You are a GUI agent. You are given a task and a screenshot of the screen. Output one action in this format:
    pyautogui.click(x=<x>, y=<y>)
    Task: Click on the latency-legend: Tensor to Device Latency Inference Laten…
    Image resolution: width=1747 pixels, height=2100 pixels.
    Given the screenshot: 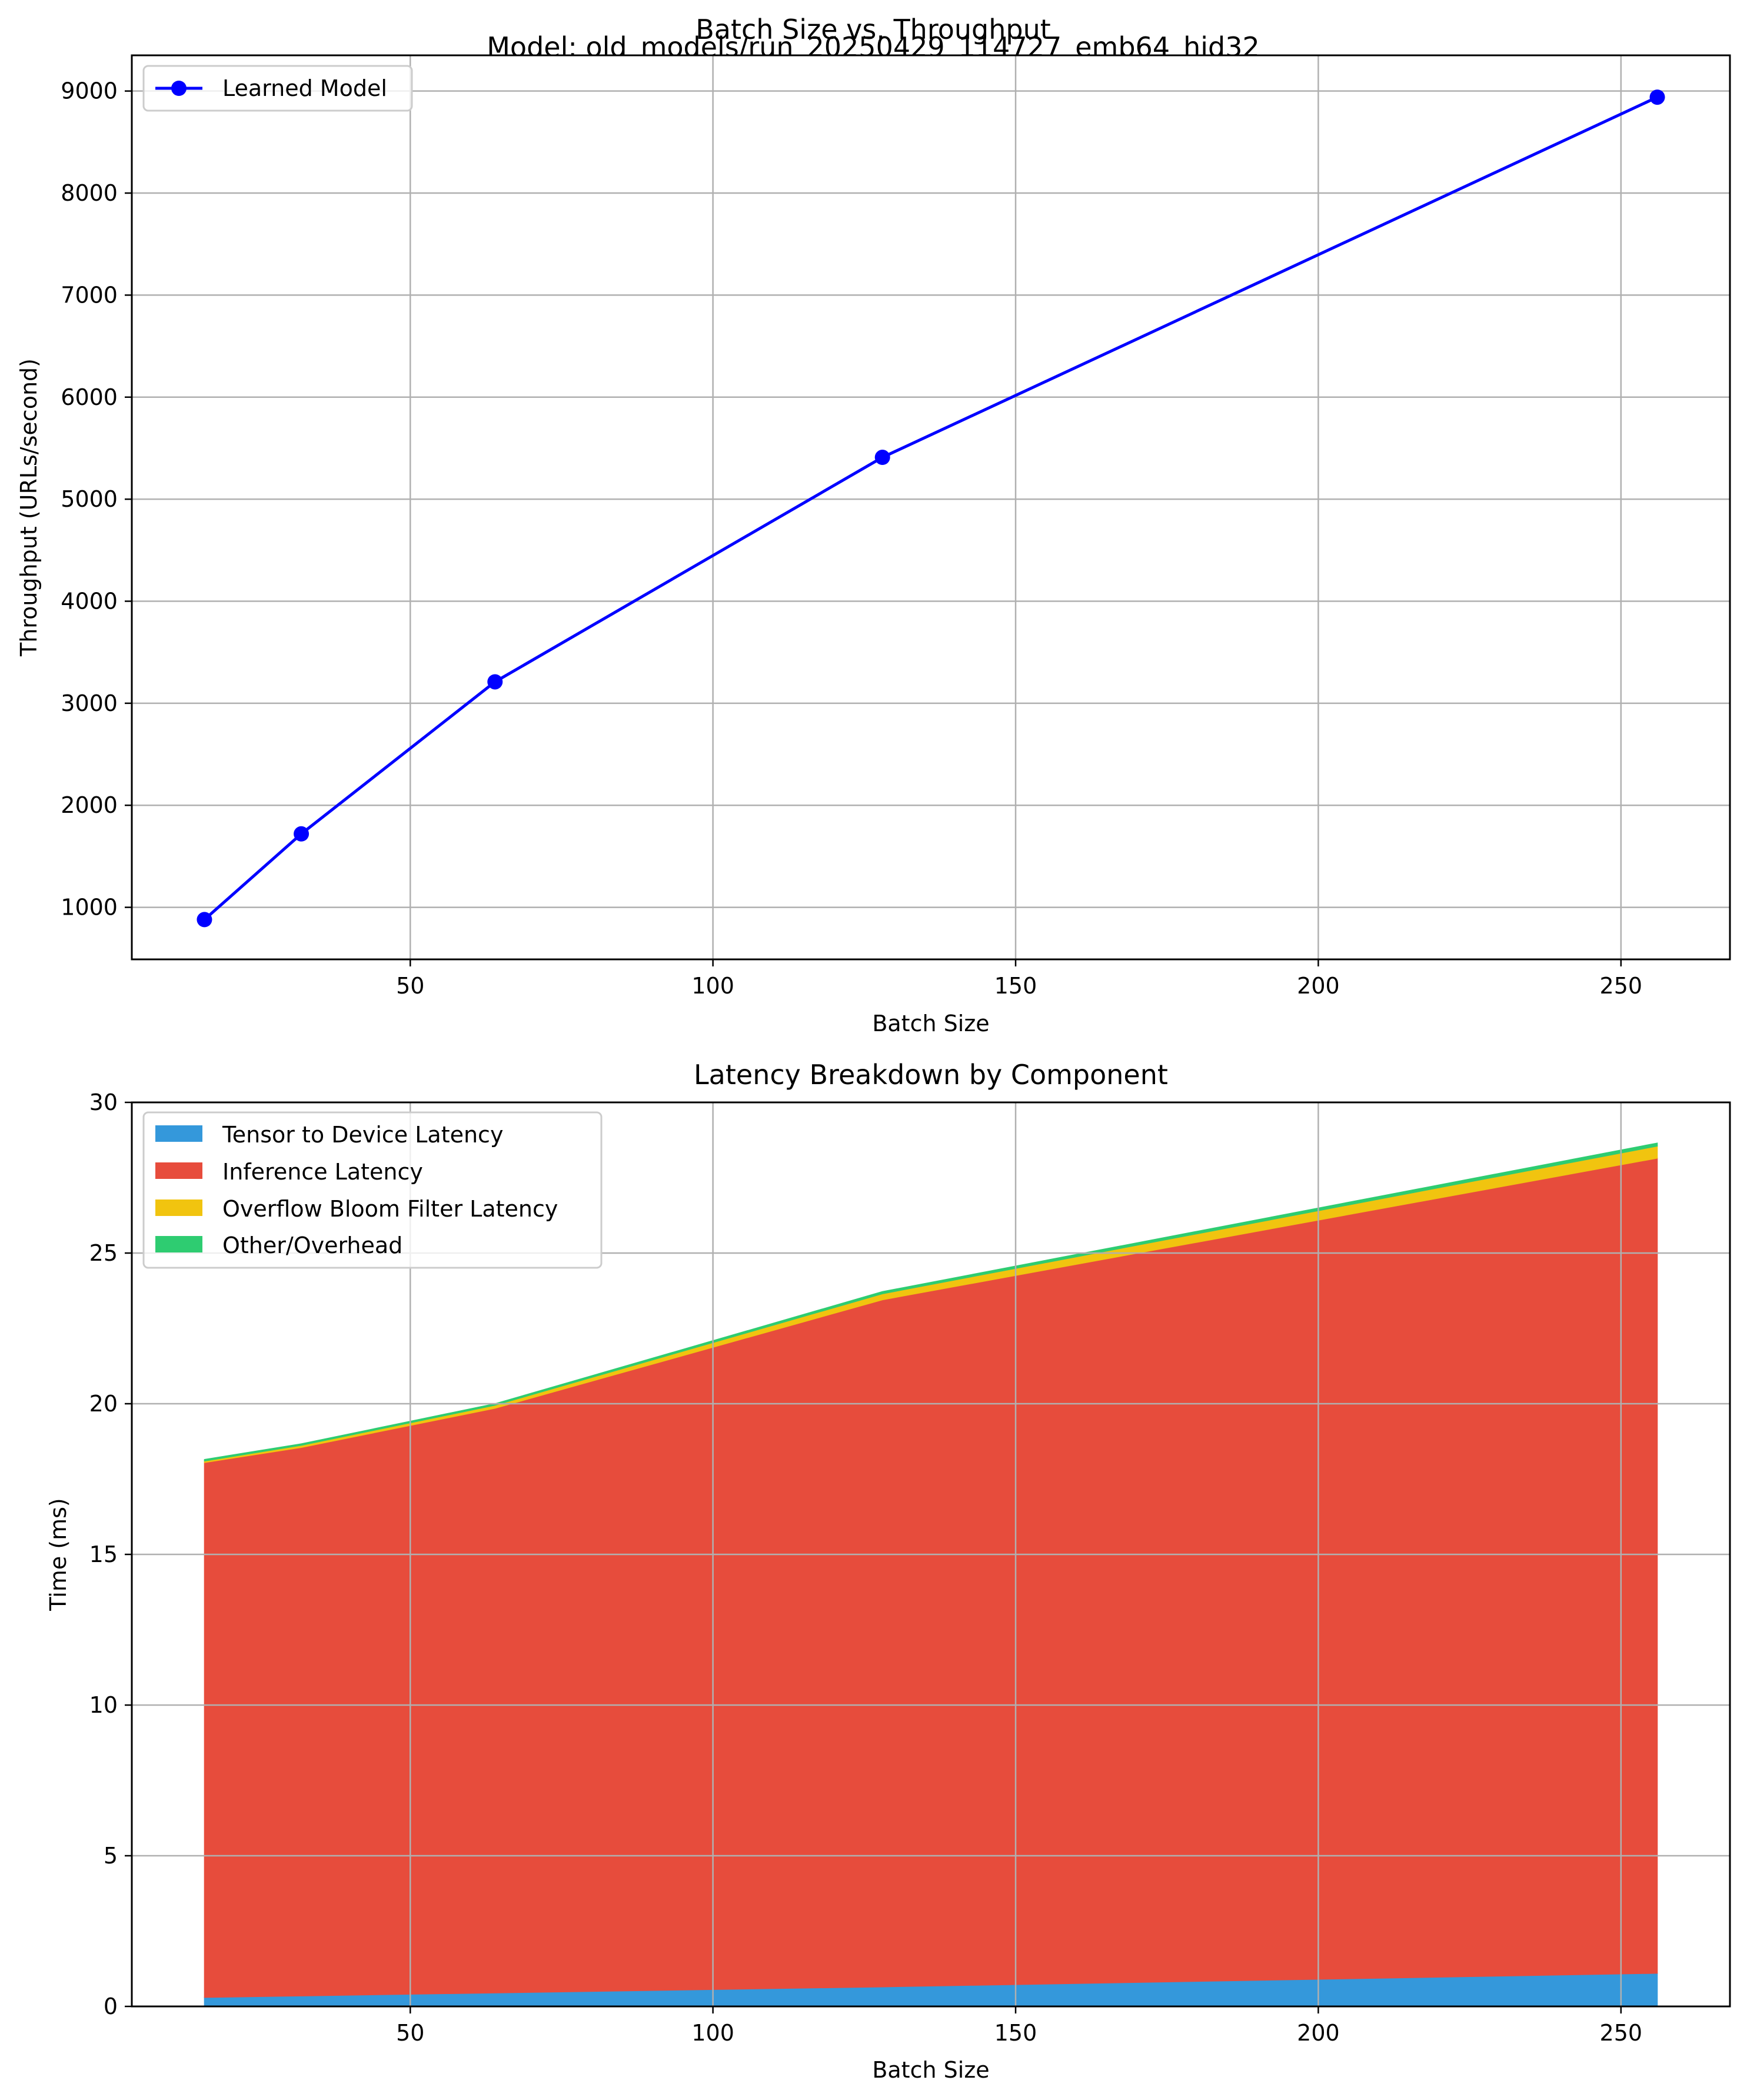 What is the action you would take?
    pyautogui.click(x=372, y=1190)
    